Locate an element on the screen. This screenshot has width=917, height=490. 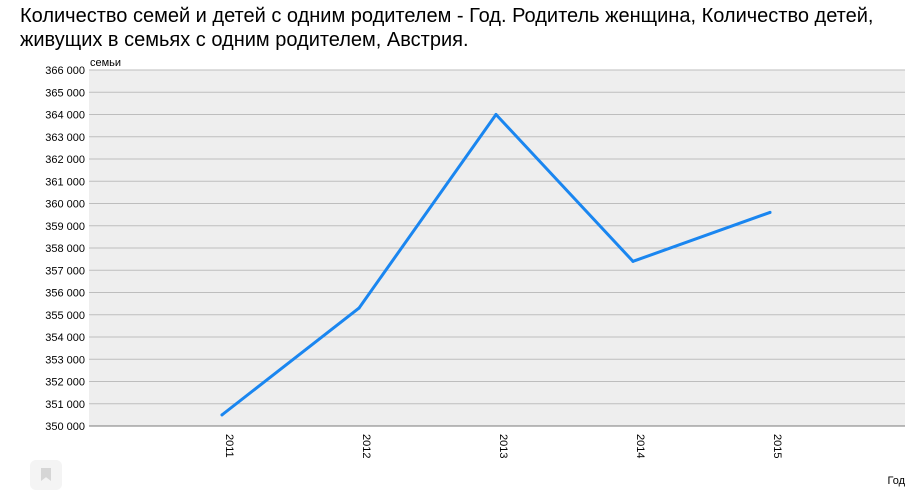
x-tick-label: 2011 is located at coordinates (229, 446).